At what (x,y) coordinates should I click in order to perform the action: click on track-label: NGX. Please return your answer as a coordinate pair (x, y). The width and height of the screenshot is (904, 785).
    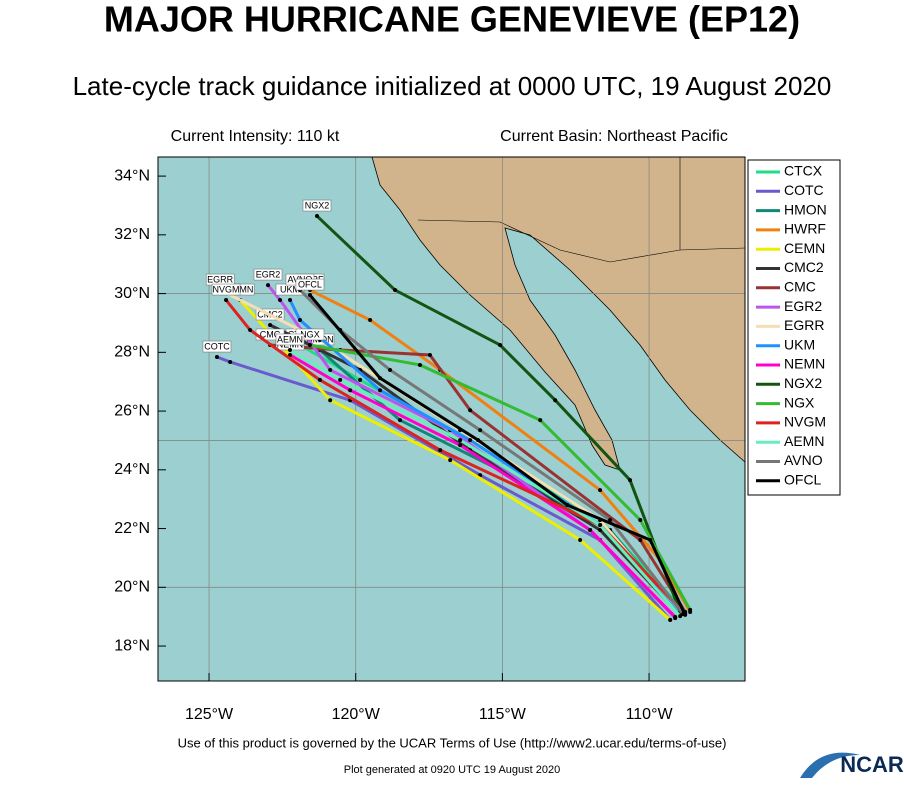
    Looking at the image, I should click on (310, 334).